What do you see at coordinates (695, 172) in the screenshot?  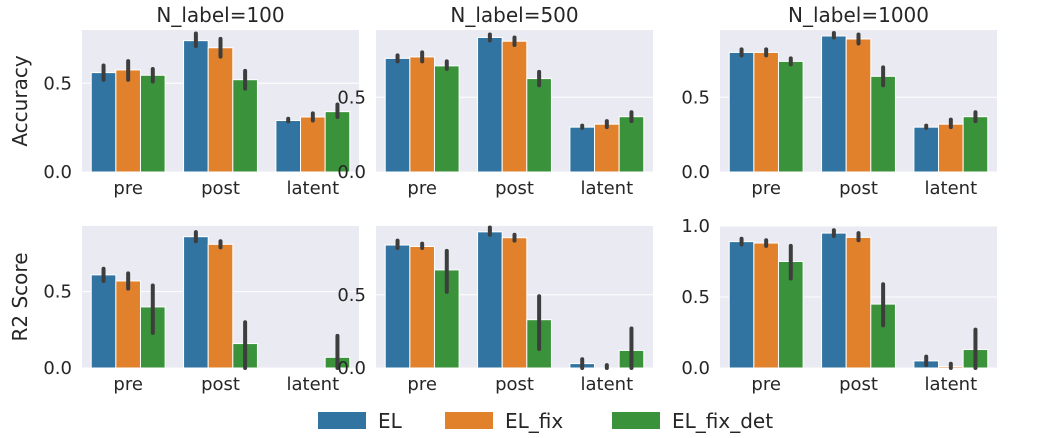 I see `panel-r0-c2-ytick-label: 0.0` at bounding box center [695, 172].